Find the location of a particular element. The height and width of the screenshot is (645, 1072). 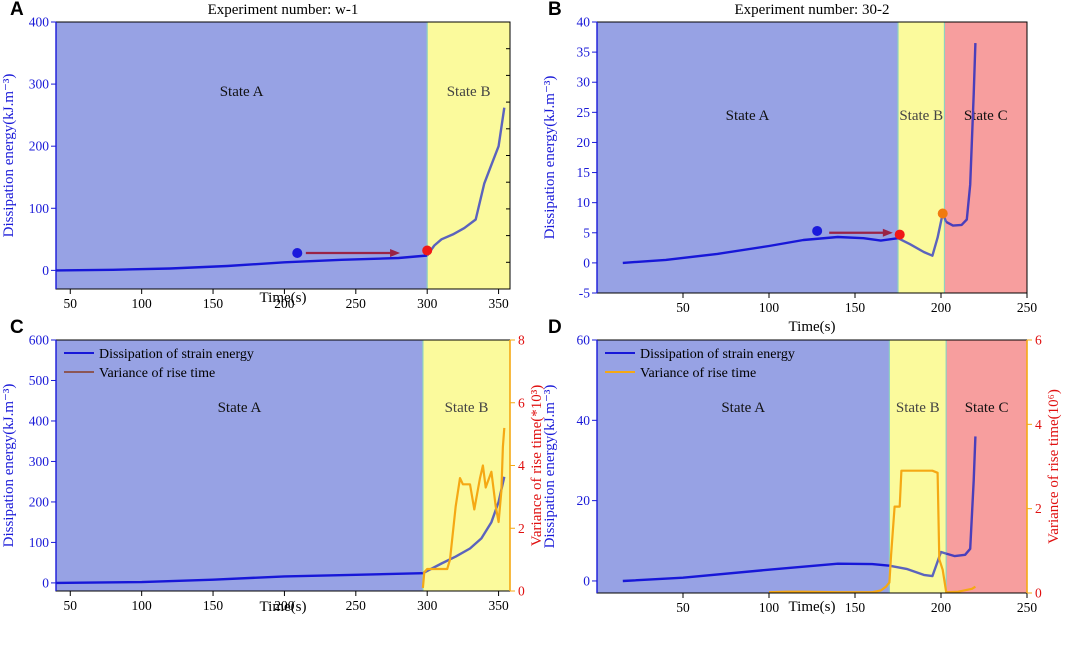

panel-letter: C is located at coordinates (17, 327).